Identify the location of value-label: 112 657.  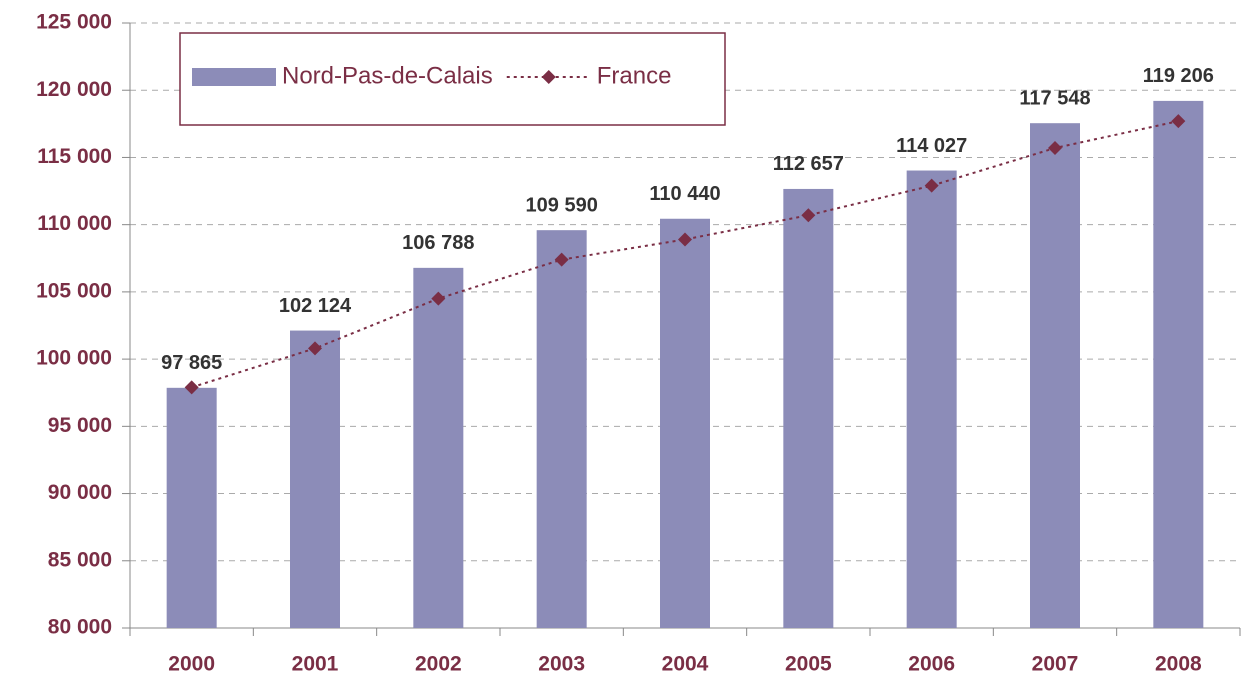
(808, 164).